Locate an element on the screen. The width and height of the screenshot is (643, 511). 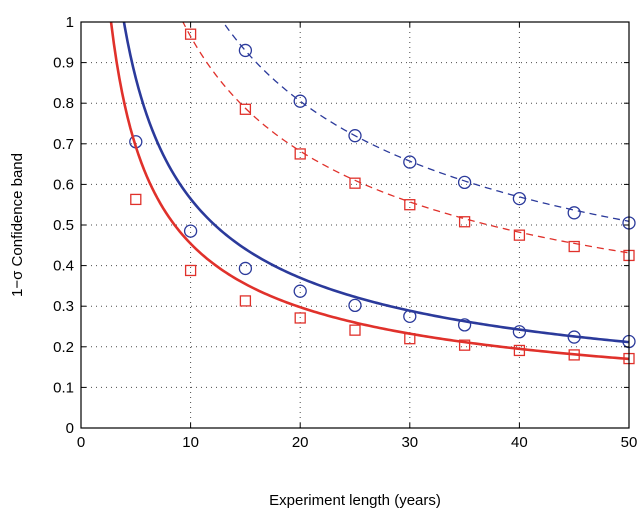
y-axis-title: 1−σ Confidence band is located at coordinates (17, 225).